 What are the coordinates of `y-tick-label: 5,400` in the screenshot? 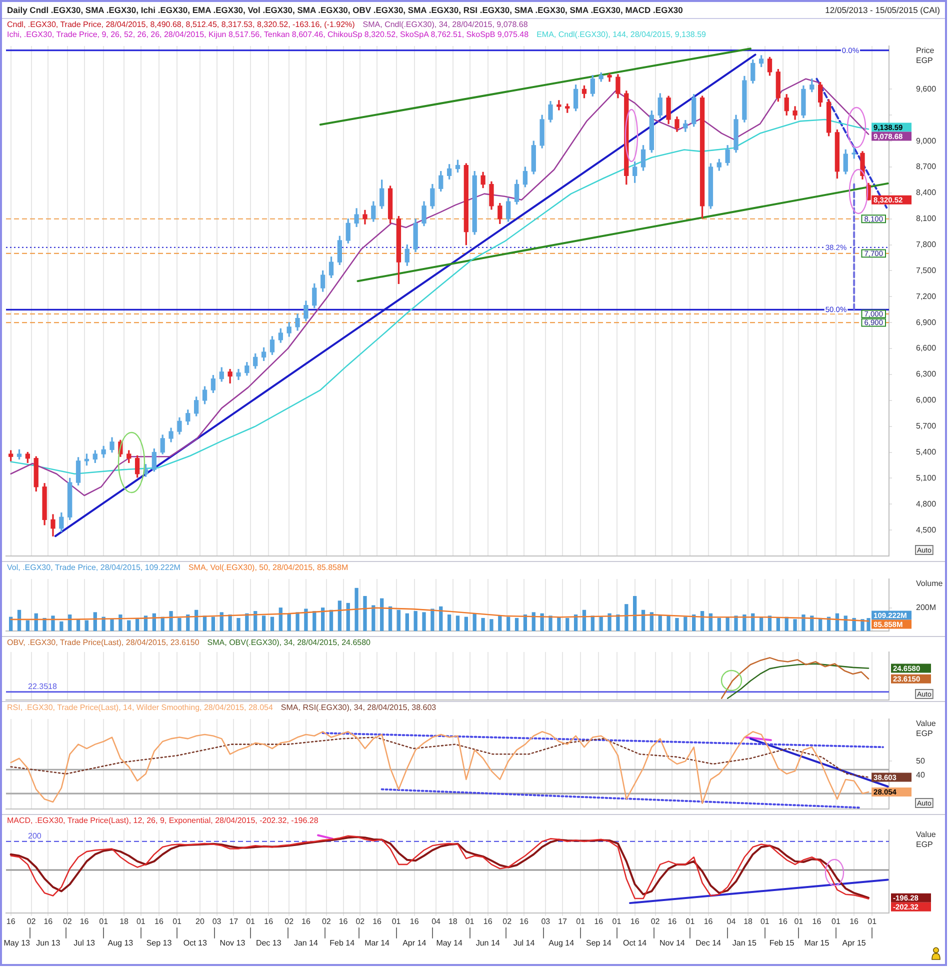 It's located at (926, 451).